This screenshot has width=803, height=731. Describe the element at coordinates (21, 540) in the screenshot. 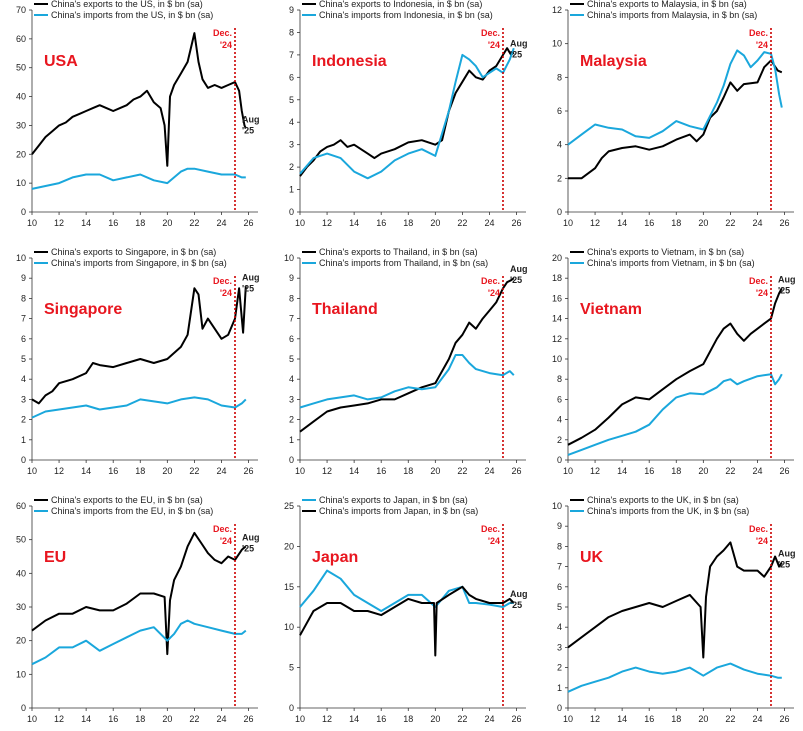

I see `y-tick-label: 50` at that location.